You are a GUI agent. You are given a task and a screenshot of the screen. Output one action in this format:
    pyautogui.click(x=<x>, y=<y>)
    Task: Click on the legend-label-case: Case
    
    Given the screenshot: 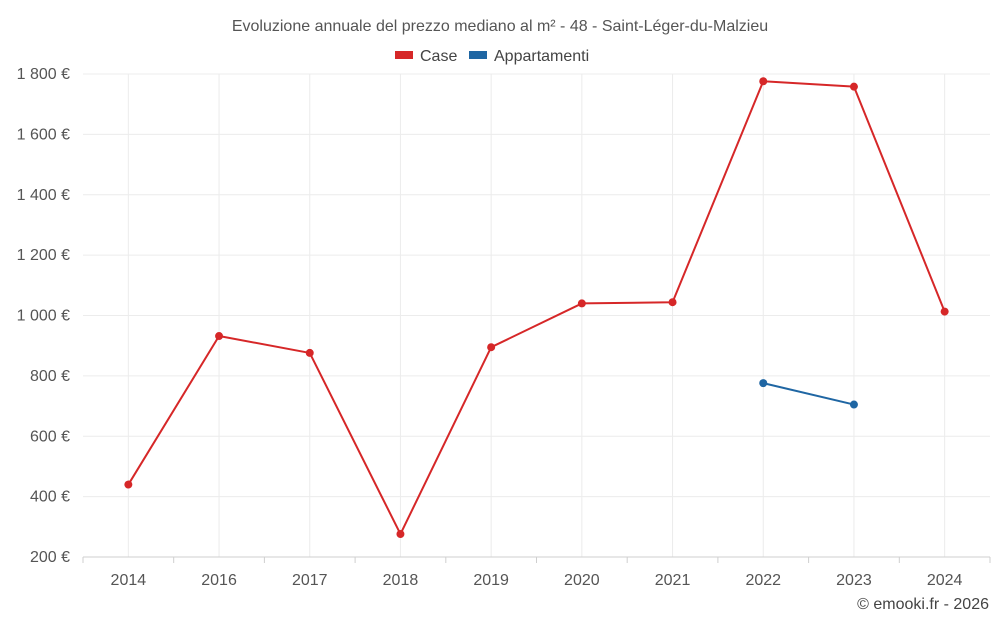 What is the action you would take?
    pyautogui.click(x=438, y=56)
    